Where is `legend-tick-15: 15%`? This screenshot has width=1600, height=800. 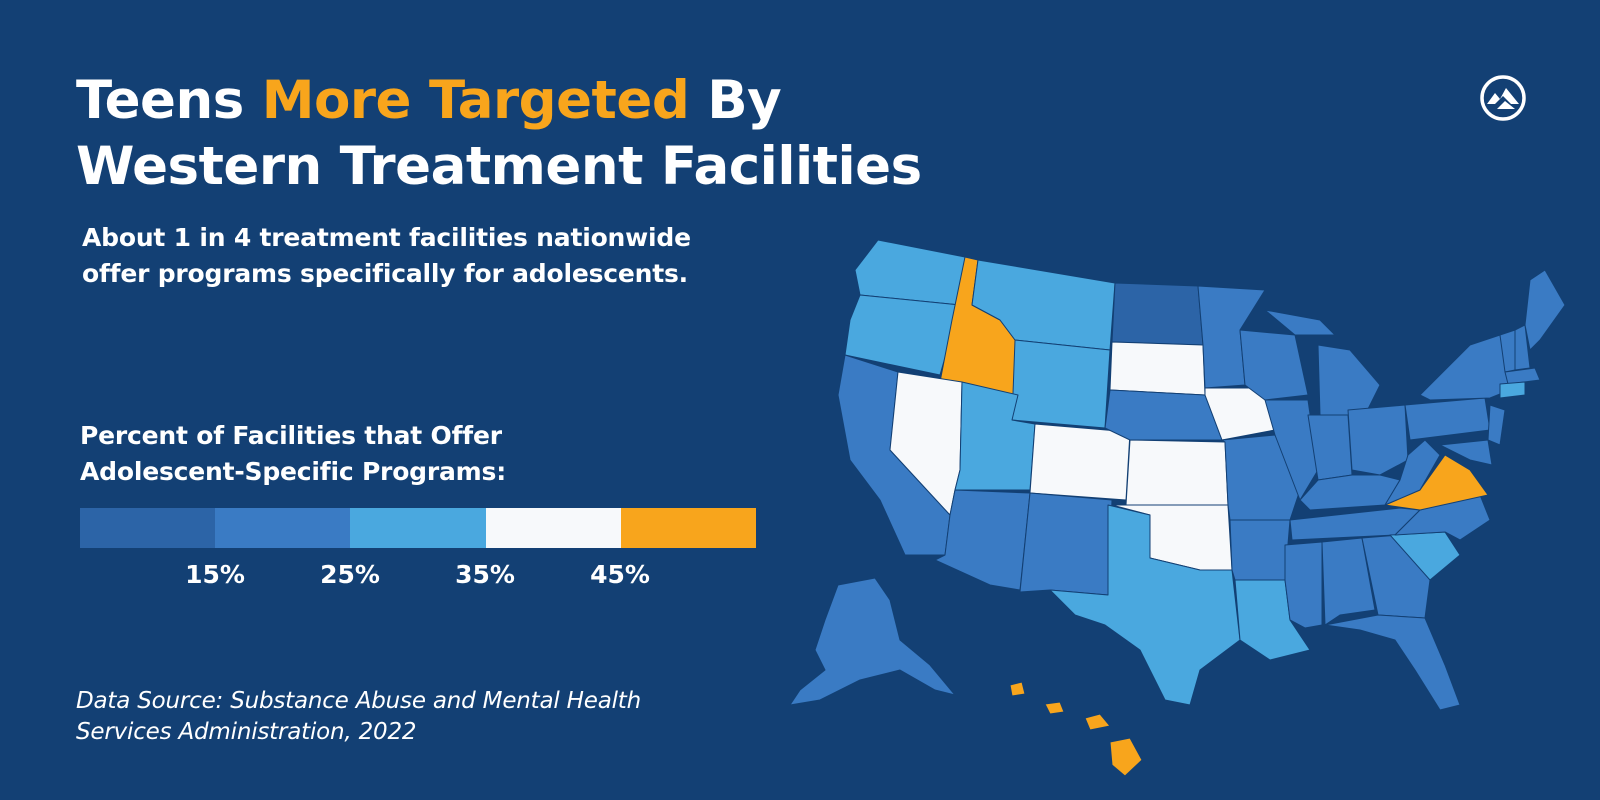
legend-tick-15: 15% is located at coordinates (215, 574).